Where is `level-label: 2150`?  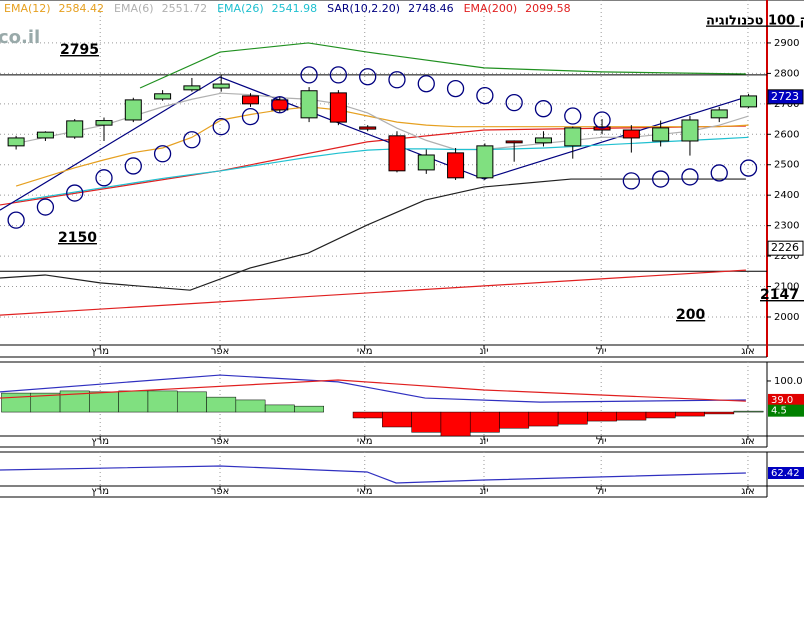 level-label: 2150 is located at coordinates (77, 238).